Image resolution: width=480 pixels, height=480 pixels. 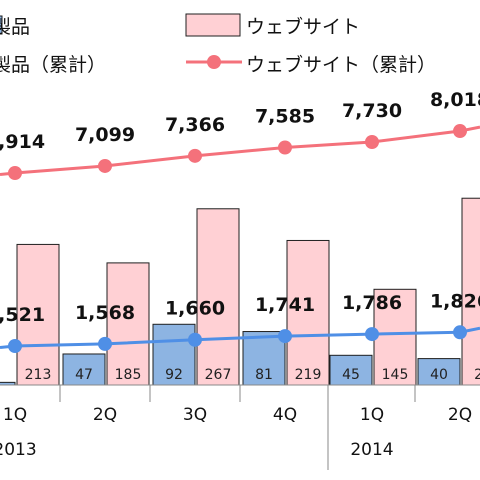 I want to click on category-label: 4Q, so click(x=285, y=415).